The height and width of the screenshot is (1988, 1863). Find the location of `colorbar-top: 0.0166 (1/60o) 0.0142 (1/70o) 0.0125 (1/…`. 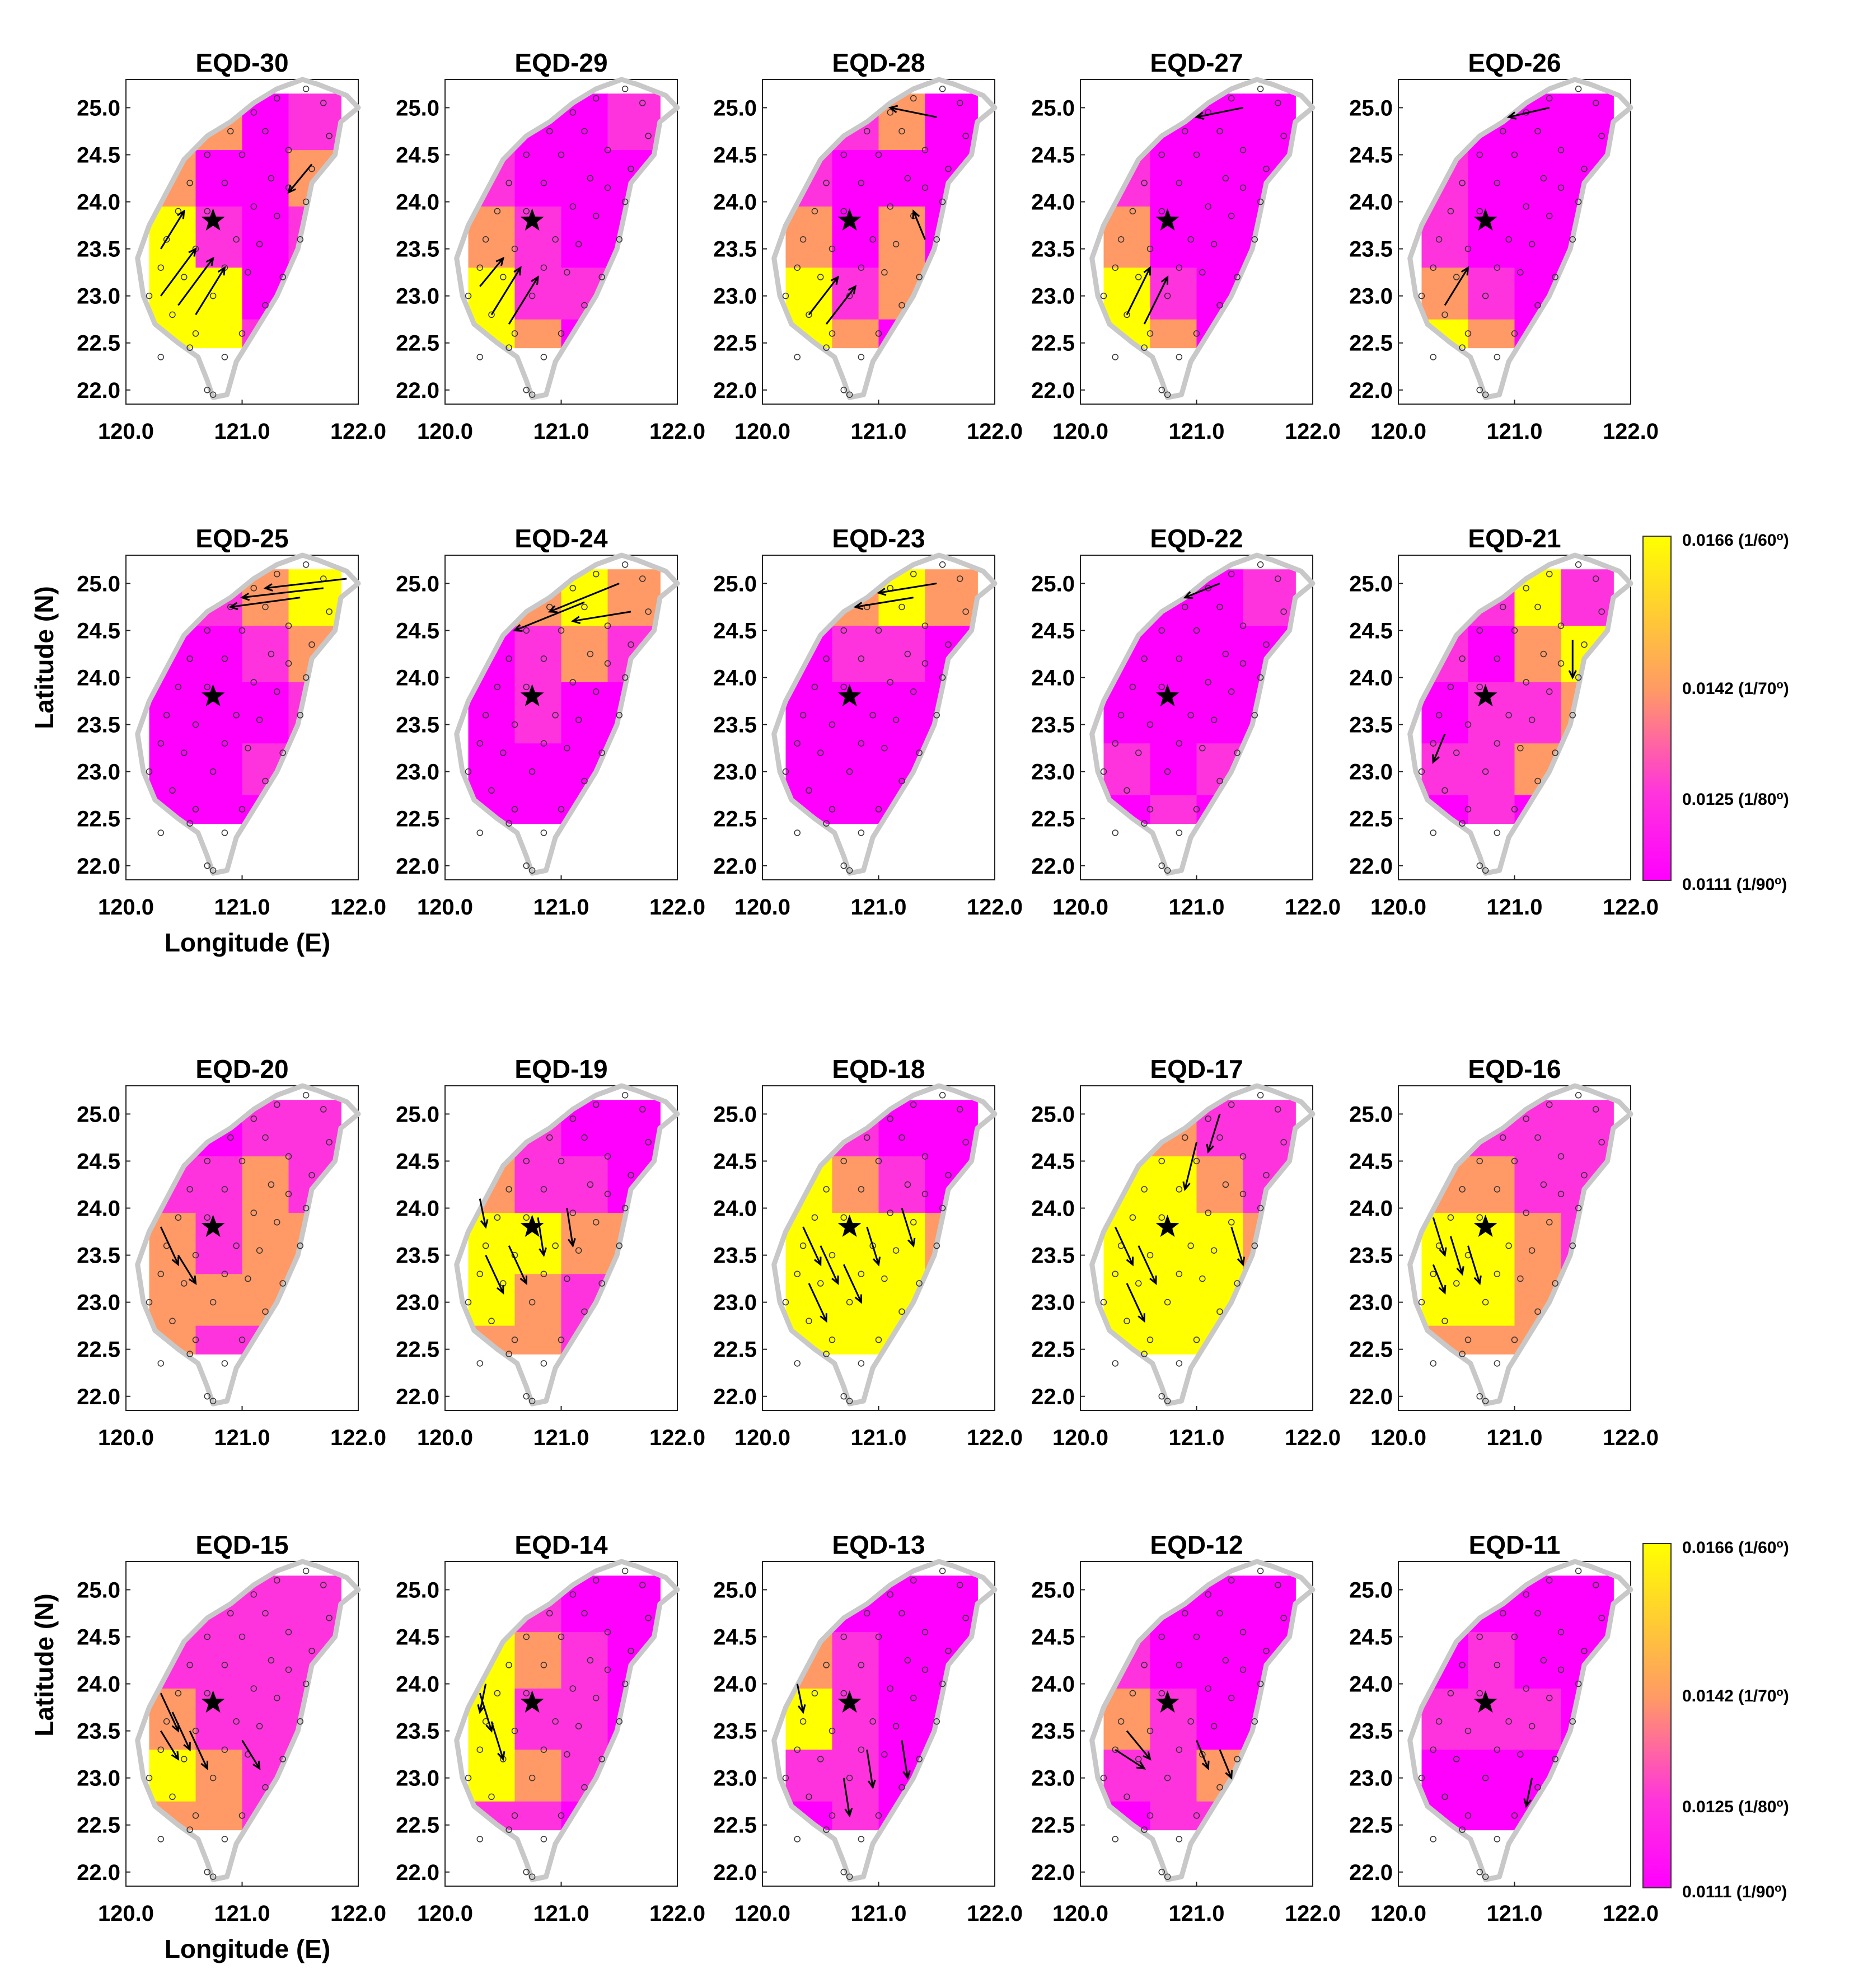

colorbar-top: 0.0166 (1/60o) 0.0142 (1/70o) 0.0125 (1/… is located at coordinates (1715, 712).